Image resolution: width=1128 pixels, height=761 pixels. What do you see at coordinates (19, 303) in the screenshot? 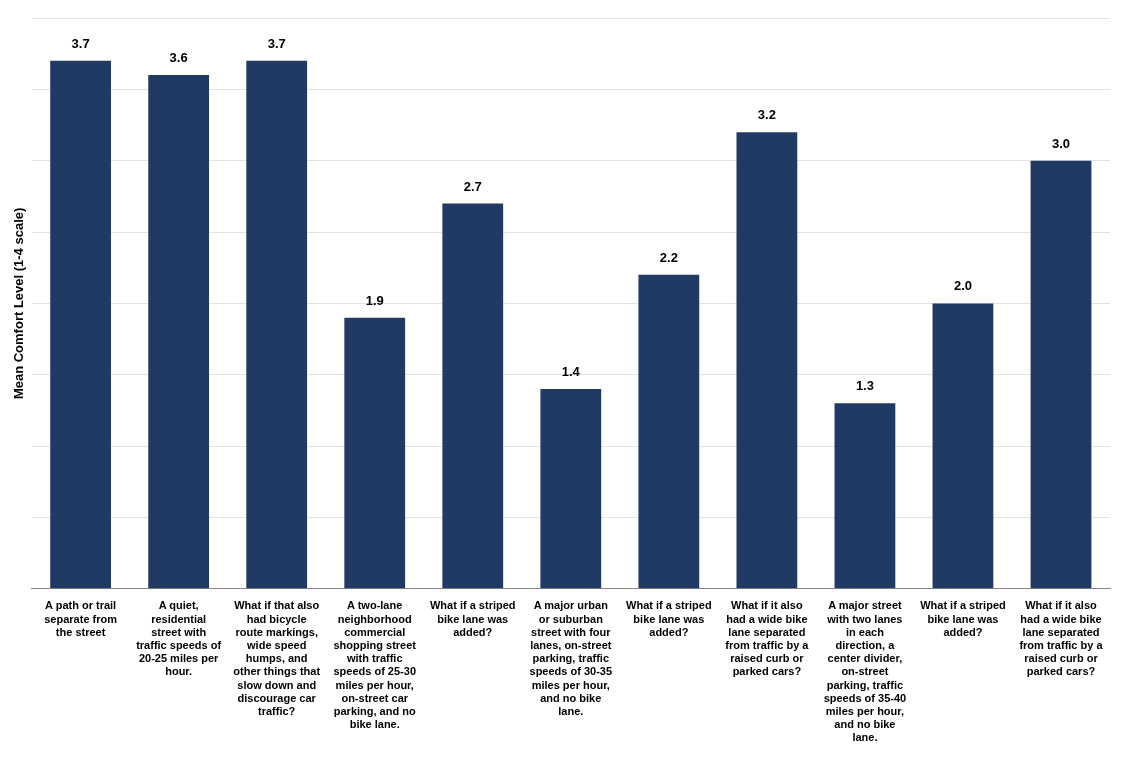
I see `y-axis-title: Mean Comfort Level (1-4 scale)` at bounding box center [19, 303].